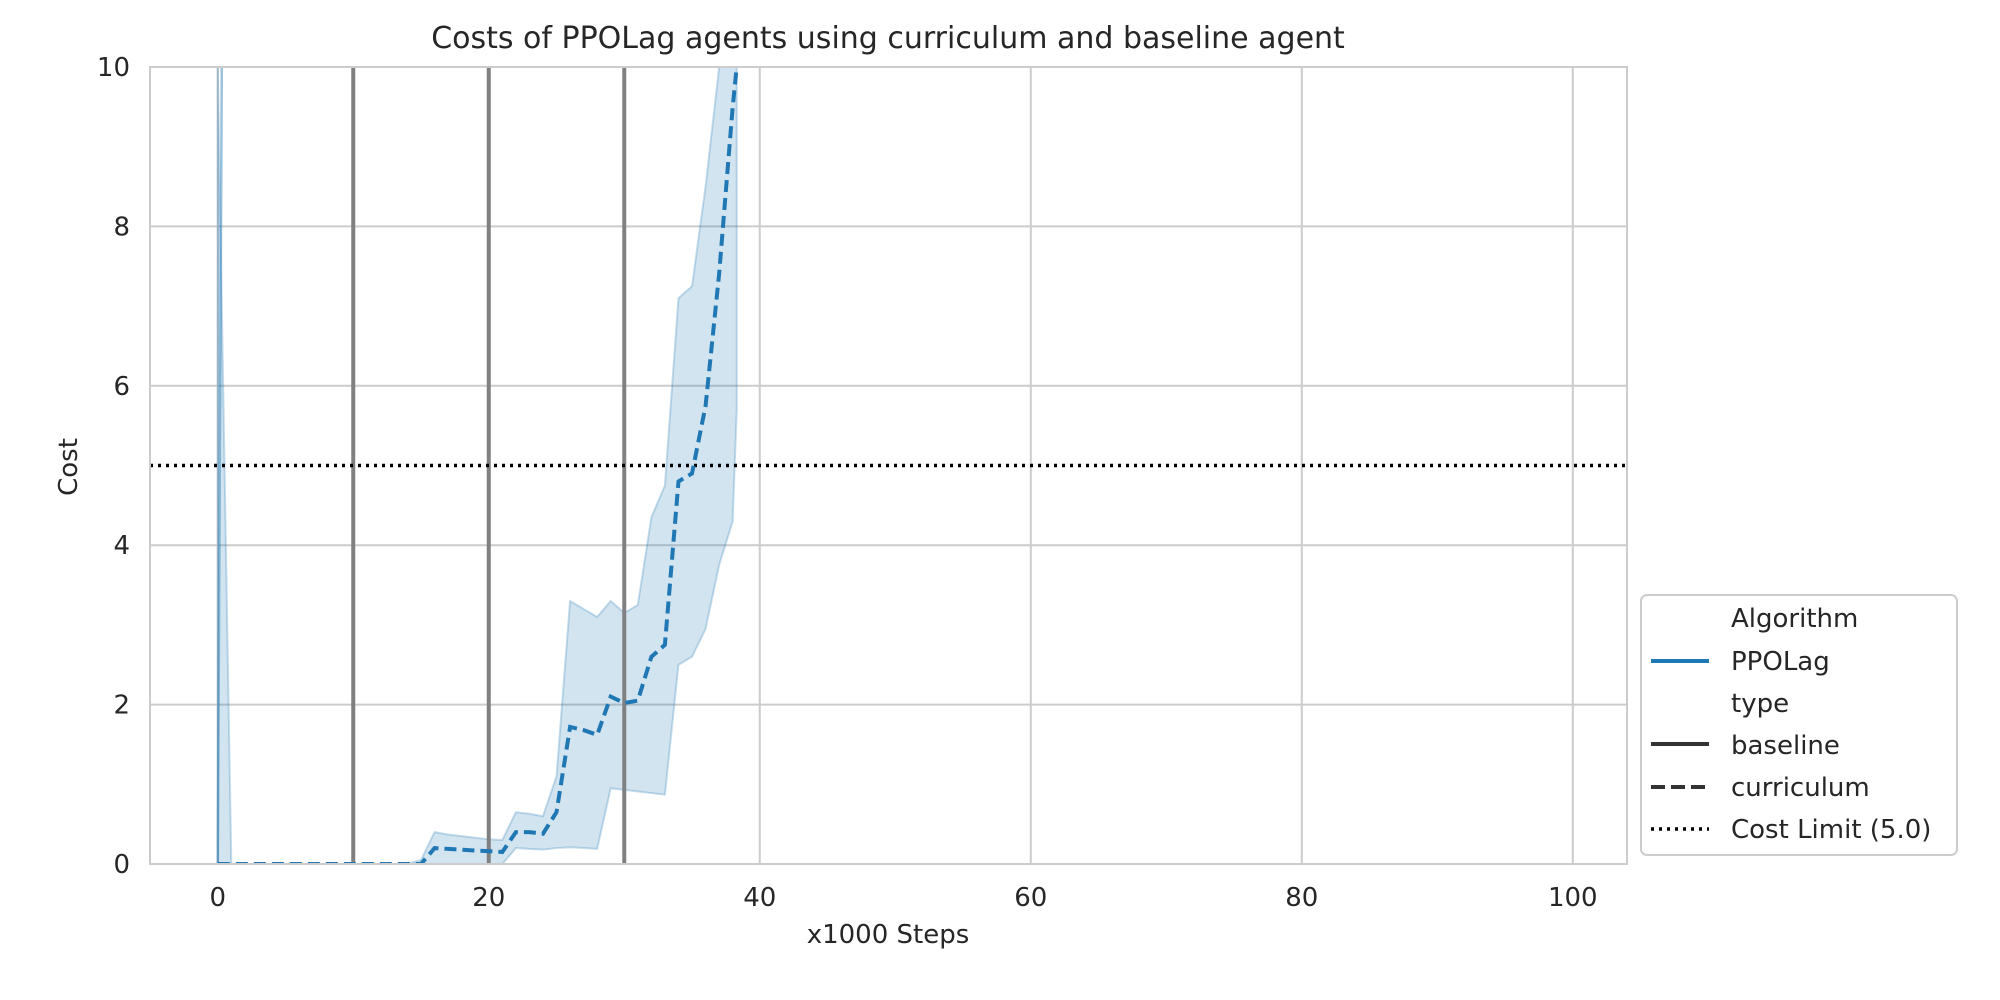  I want to click on x-tick-label: 100, so click(1573, 898).